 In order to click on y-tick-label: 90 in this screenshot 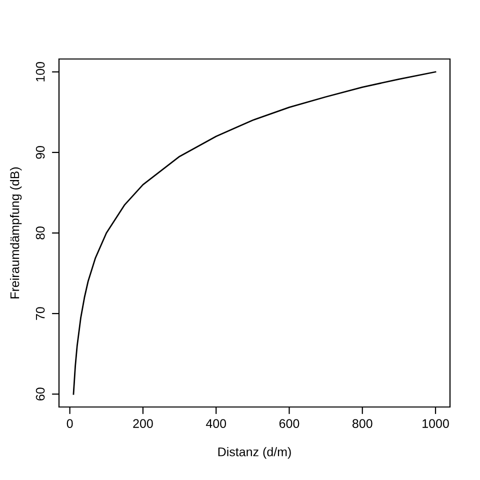, I will do `click(40, 152)`.